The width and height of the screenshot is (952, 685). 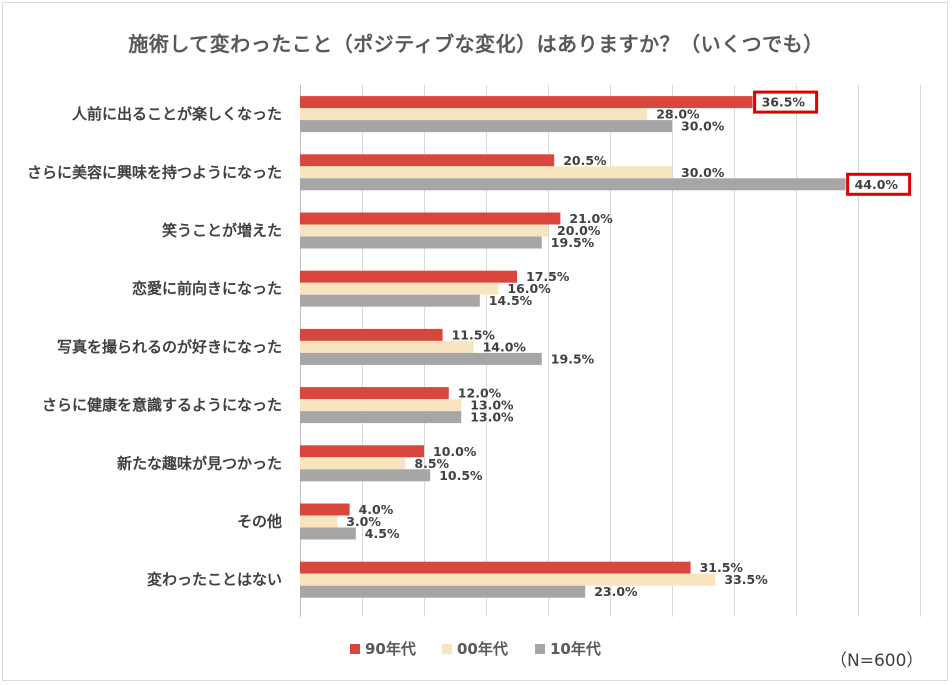 I want to click on category-label: 笑うことが増えた, so click(x=222, y=231).